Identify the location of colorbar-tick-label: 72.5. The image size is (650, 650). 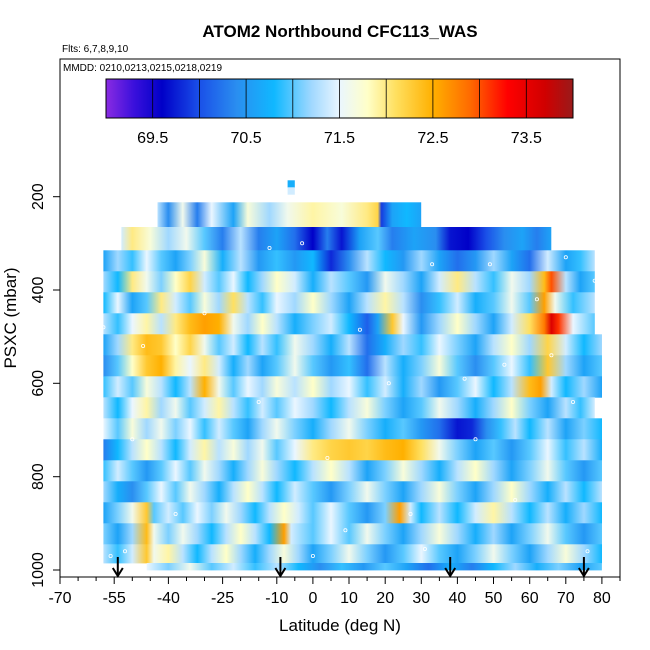
(432, 138).